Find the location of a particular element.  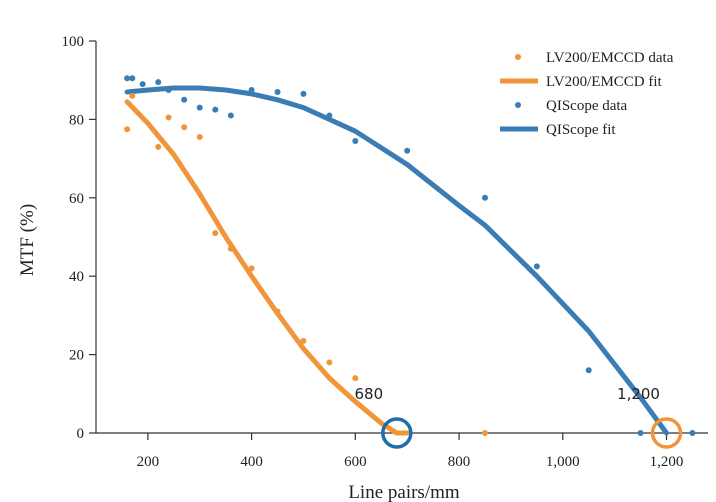

x-axis-title: Line pairs/mm is located at coordinates (404, 492).